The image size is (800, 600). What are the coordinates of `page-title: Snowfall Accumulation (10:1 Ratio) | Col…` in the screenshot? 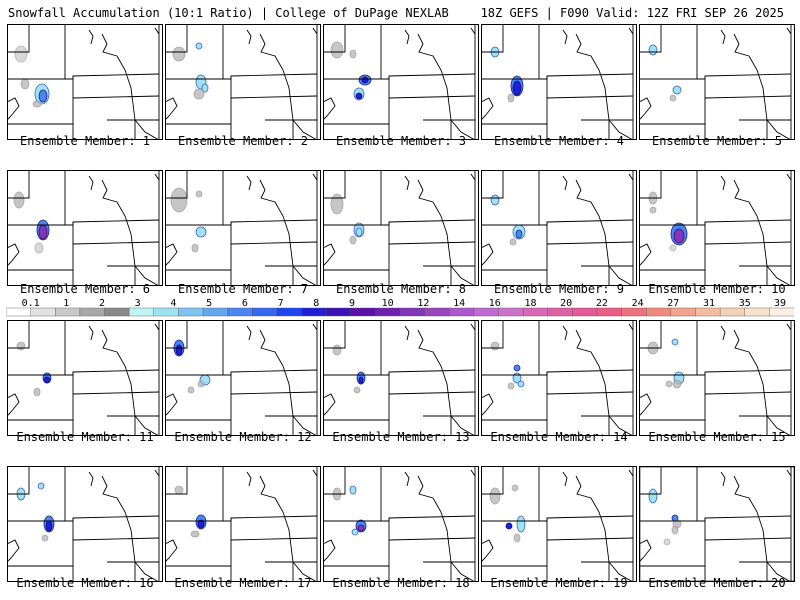 It's located at (228, 13).